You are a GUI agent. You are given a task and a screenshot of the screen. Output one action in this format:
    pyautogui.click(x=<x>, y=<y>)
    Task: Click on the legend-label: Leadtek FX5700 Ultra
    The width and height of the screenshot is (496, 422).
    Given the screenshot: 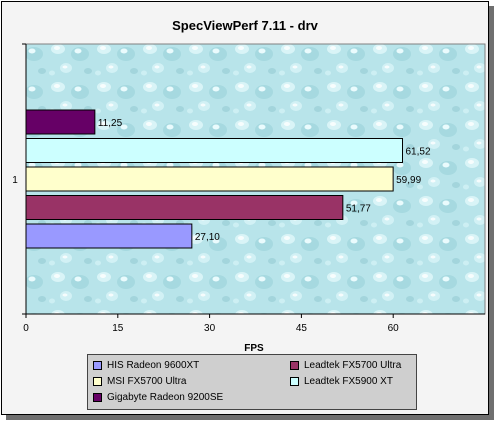 What is the action you would take?
    pyautogui.click(x=353, y=365)
    